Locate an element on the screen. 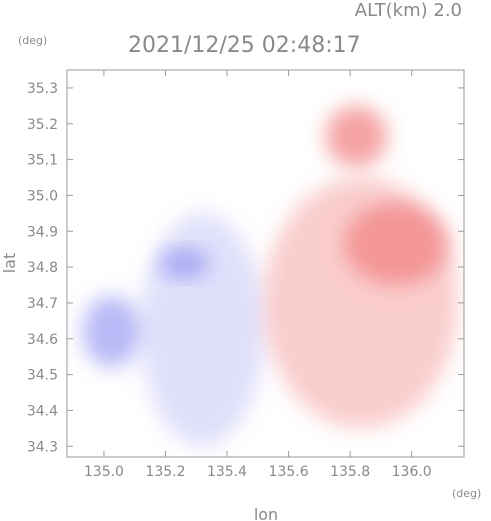 This screenshot has height=521, width=491. x-unit-label: (deg) is located at coordinates (466, 493).